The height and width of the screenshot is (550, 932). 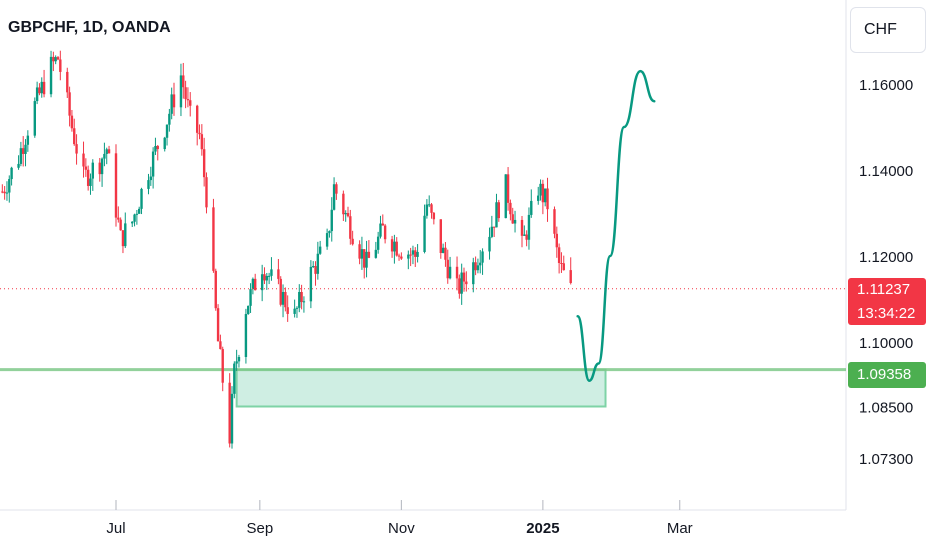 I want to click on projection-curve, so click(x=616, y=225).